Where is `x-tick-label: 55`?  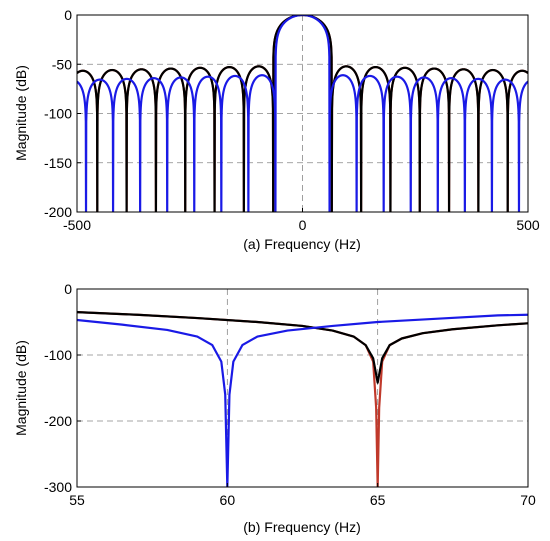 x-tick-label: 55 is located at coordinates (77, 500).